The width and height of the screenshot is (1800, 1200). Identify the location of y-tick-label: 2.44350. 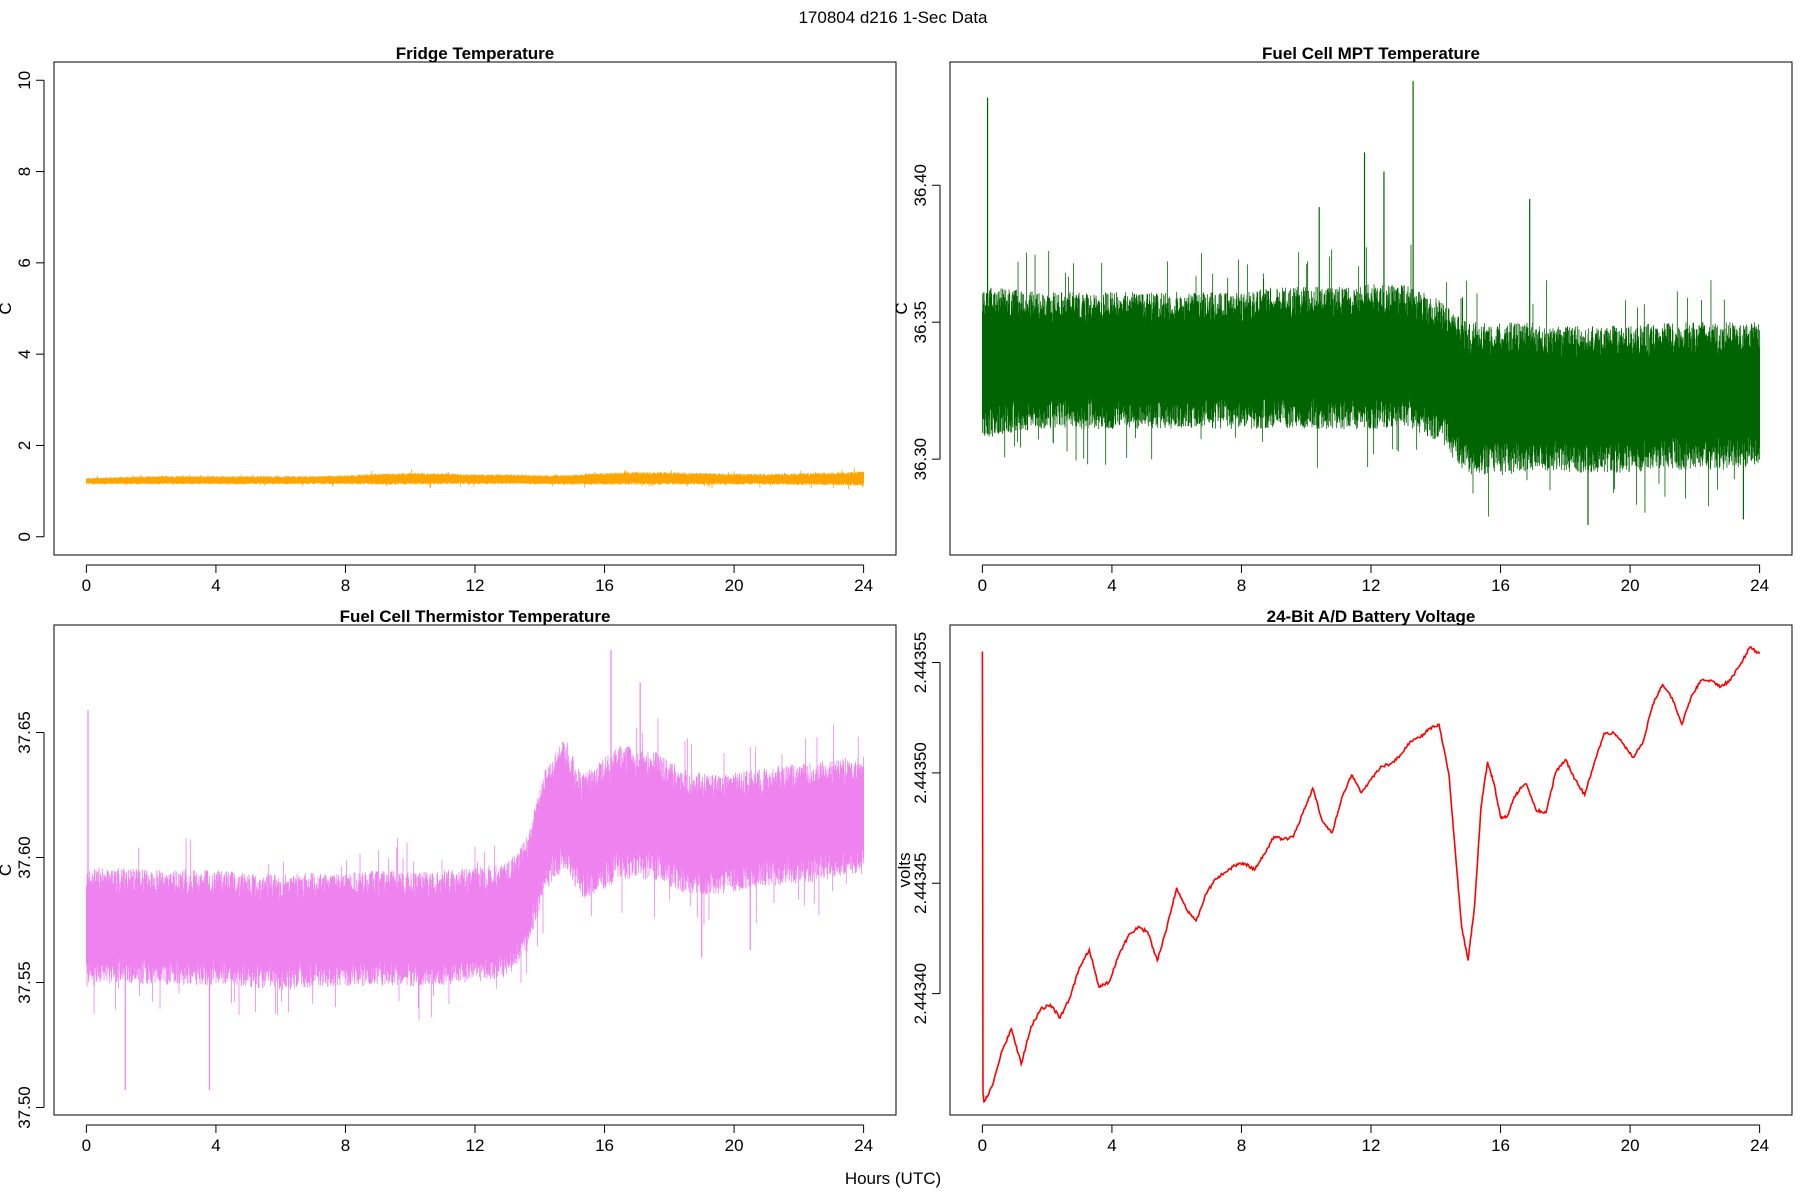
(920, 772).